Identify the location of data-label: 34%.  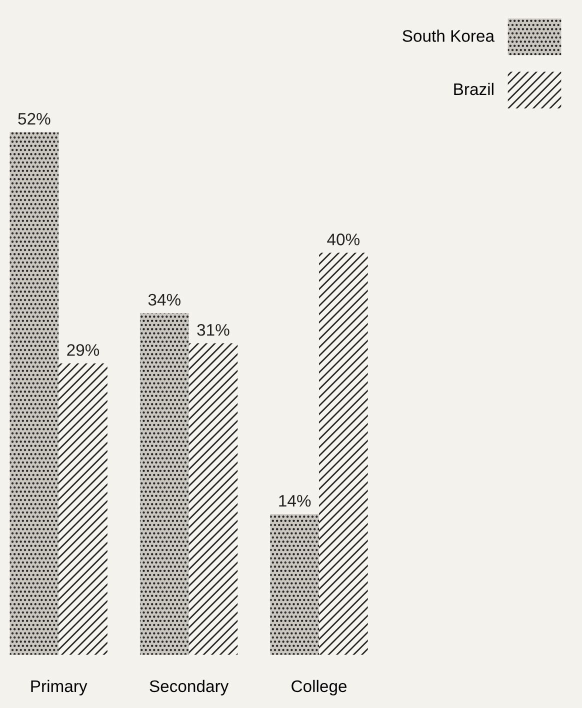
(164, 300).